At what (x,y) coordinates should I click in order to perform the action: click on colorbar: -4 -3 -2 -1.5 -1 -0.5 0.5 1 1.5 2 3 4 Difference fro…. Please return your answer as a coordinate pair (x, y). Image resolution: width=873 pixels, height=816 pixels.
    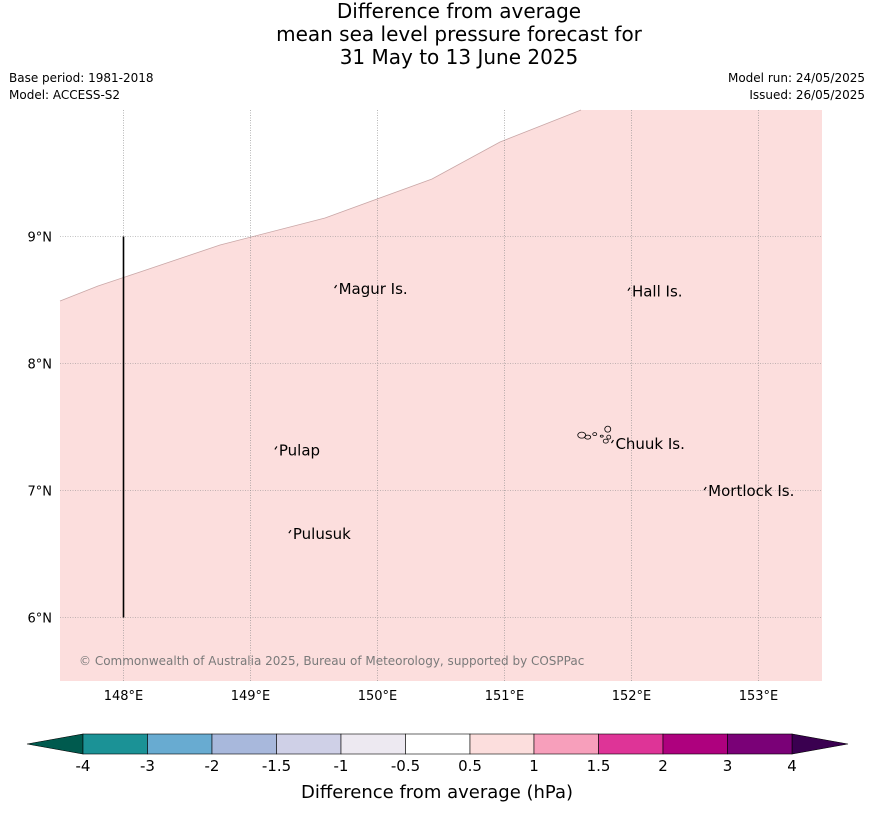
    Looking at the image, I should click on (437, 768).